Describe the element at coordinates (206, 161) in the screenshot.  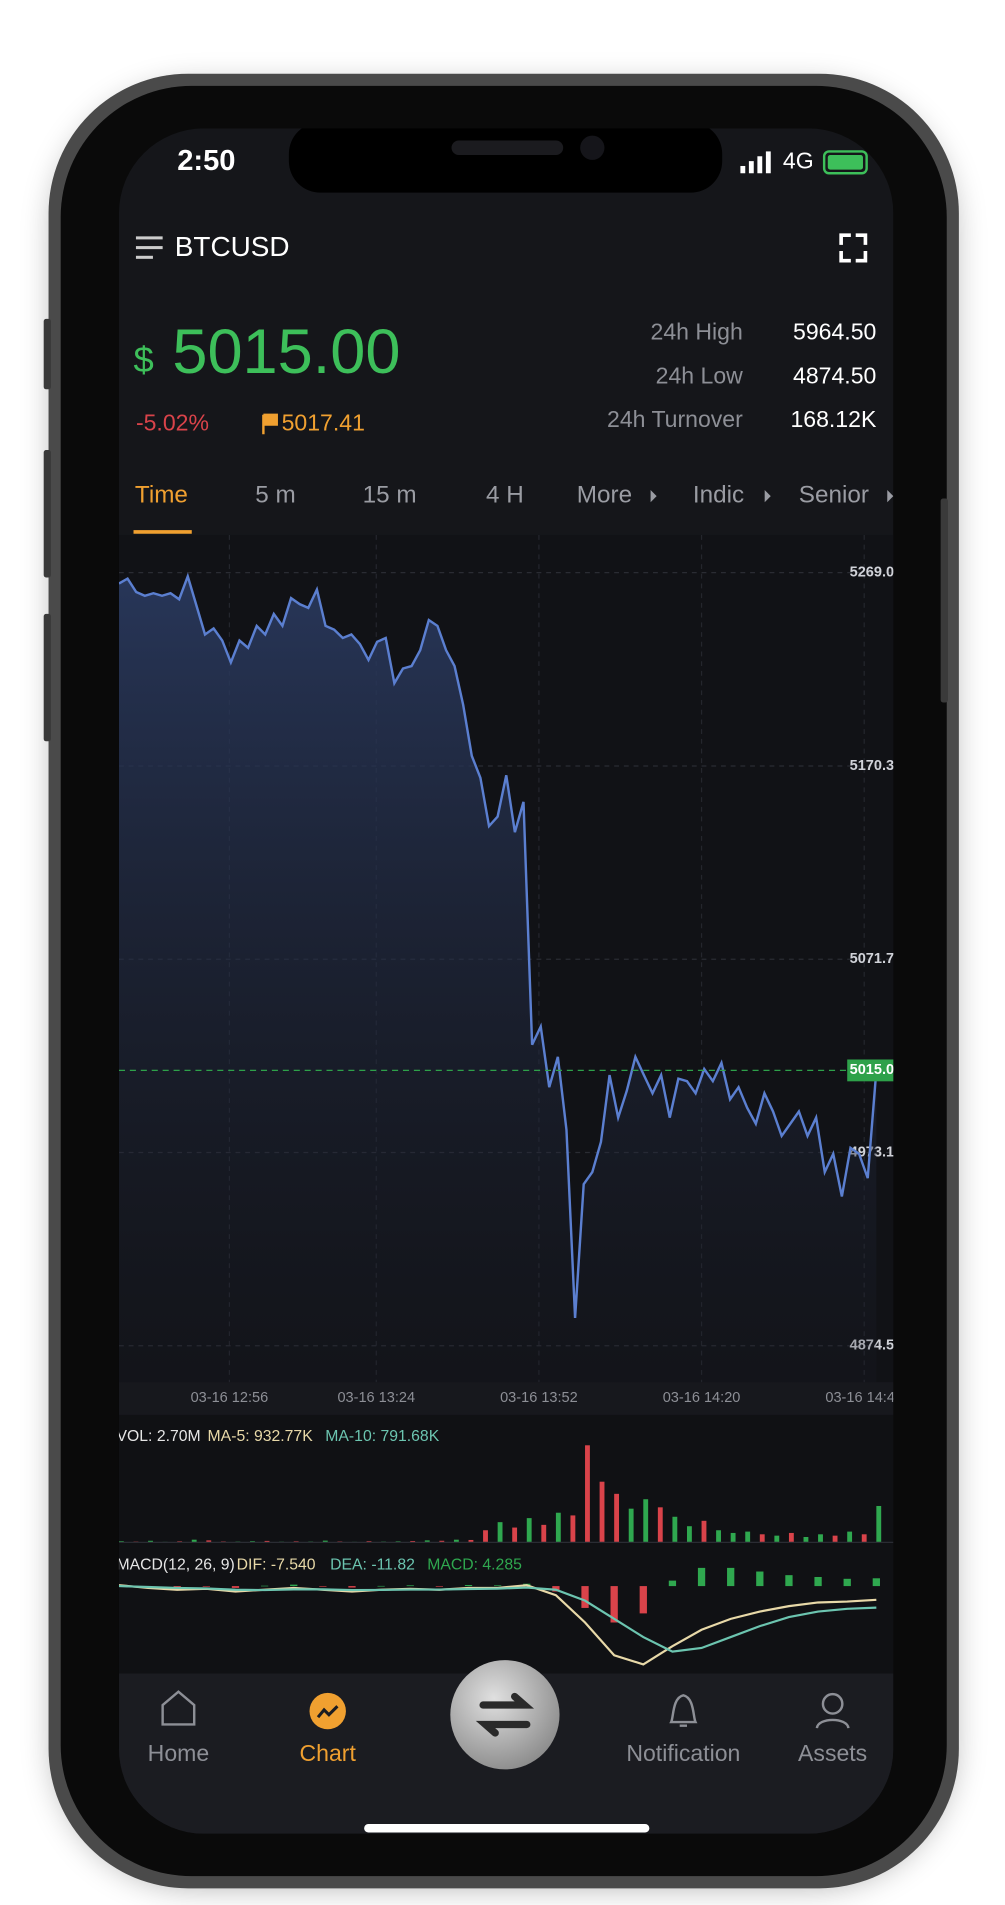
I see `status-time: 2:50` at that location.